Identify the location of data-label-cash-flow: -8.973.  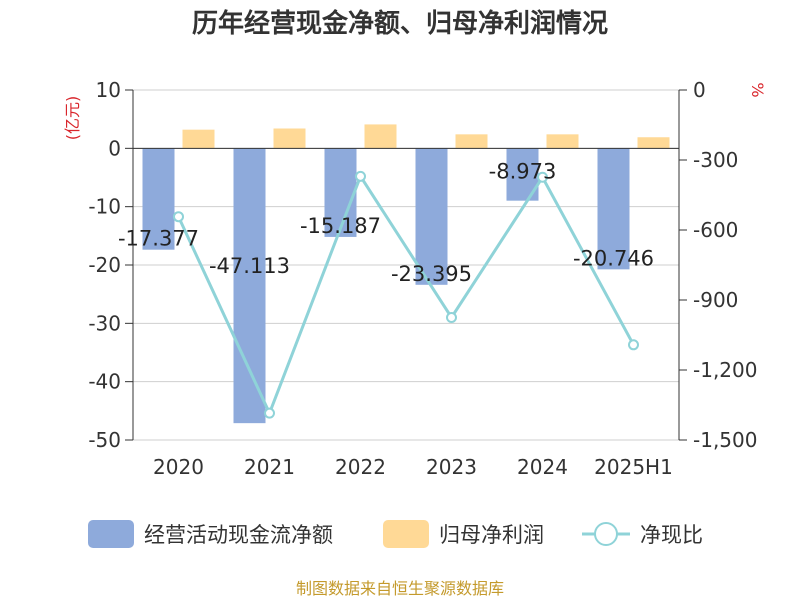
(523, 172).